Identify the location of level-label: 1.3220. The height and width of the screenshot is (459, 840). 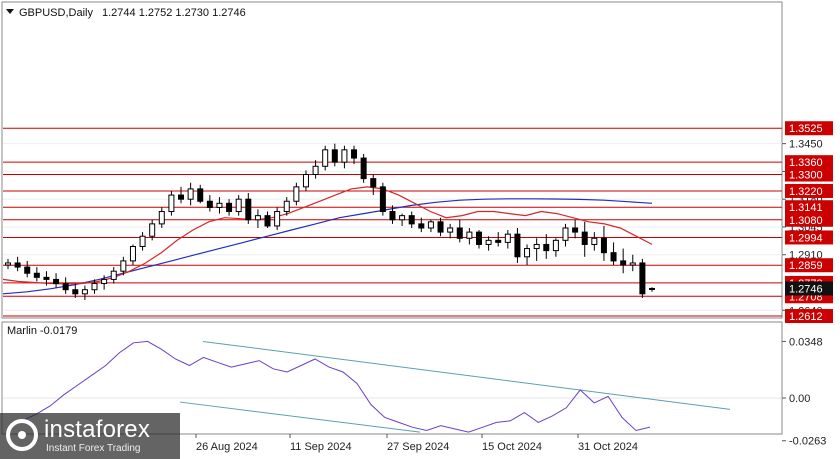
(806, 192).